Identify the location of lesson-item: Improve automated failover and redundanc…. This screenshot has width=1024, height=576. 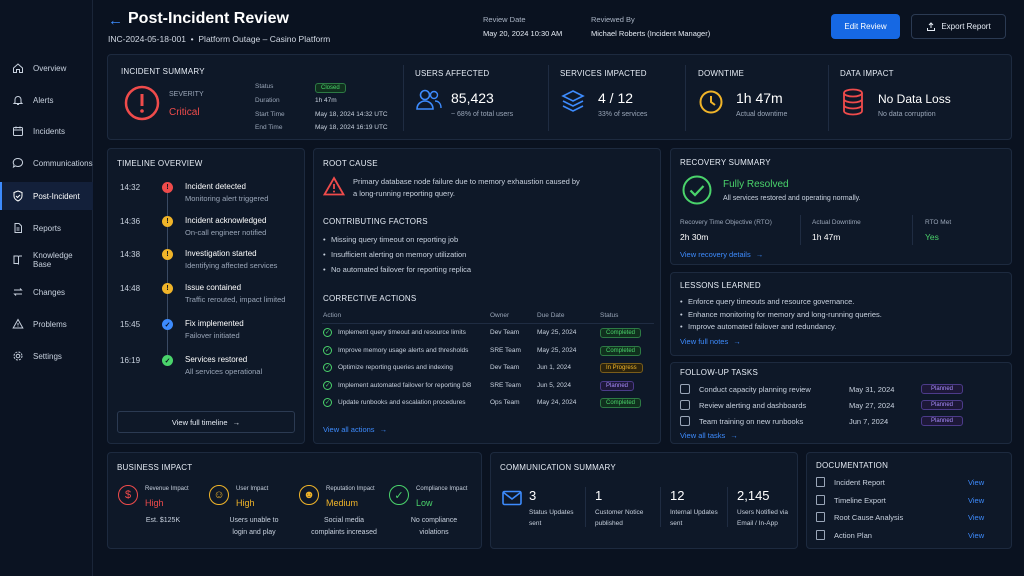
(762, 326).